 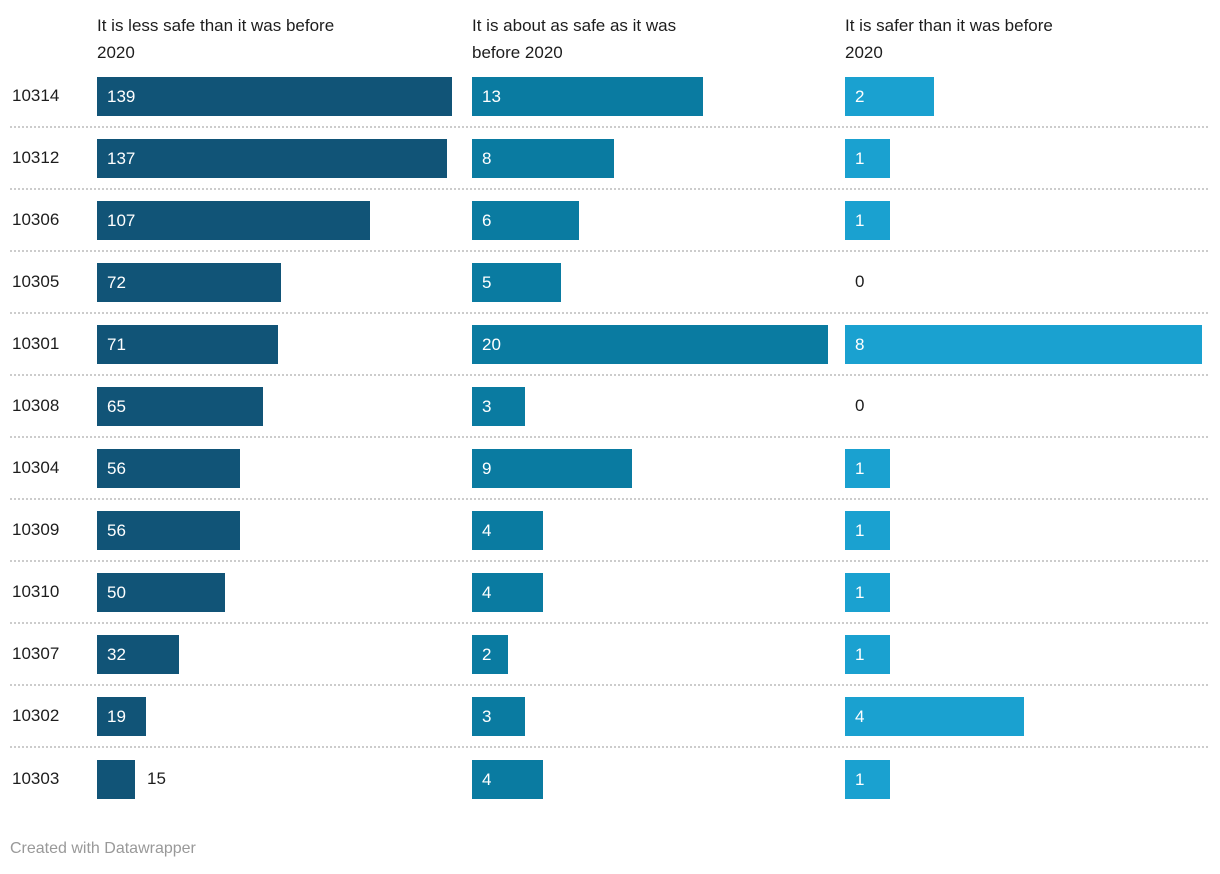 I want to click on bar-cell: 9, so click(x=658, y=468).